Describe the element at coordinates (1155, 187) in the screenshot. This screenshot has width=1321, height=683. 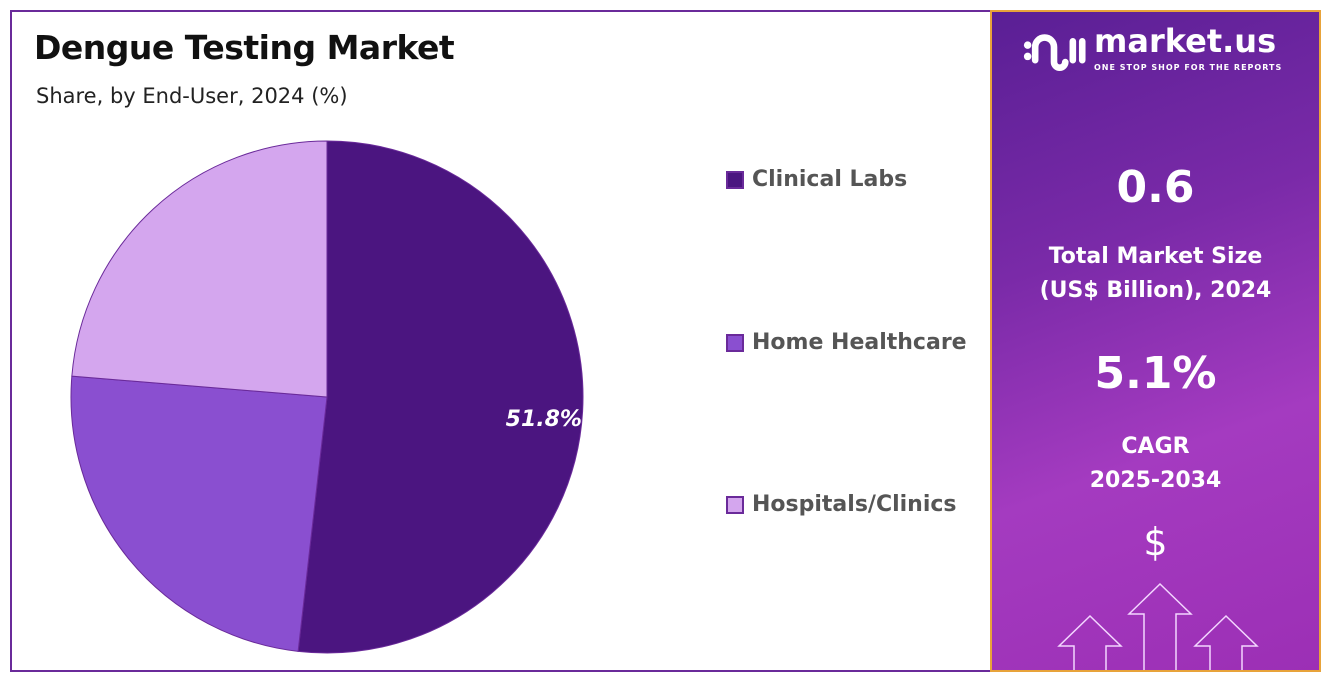
I see `market-size-value: 0.6` at that location.